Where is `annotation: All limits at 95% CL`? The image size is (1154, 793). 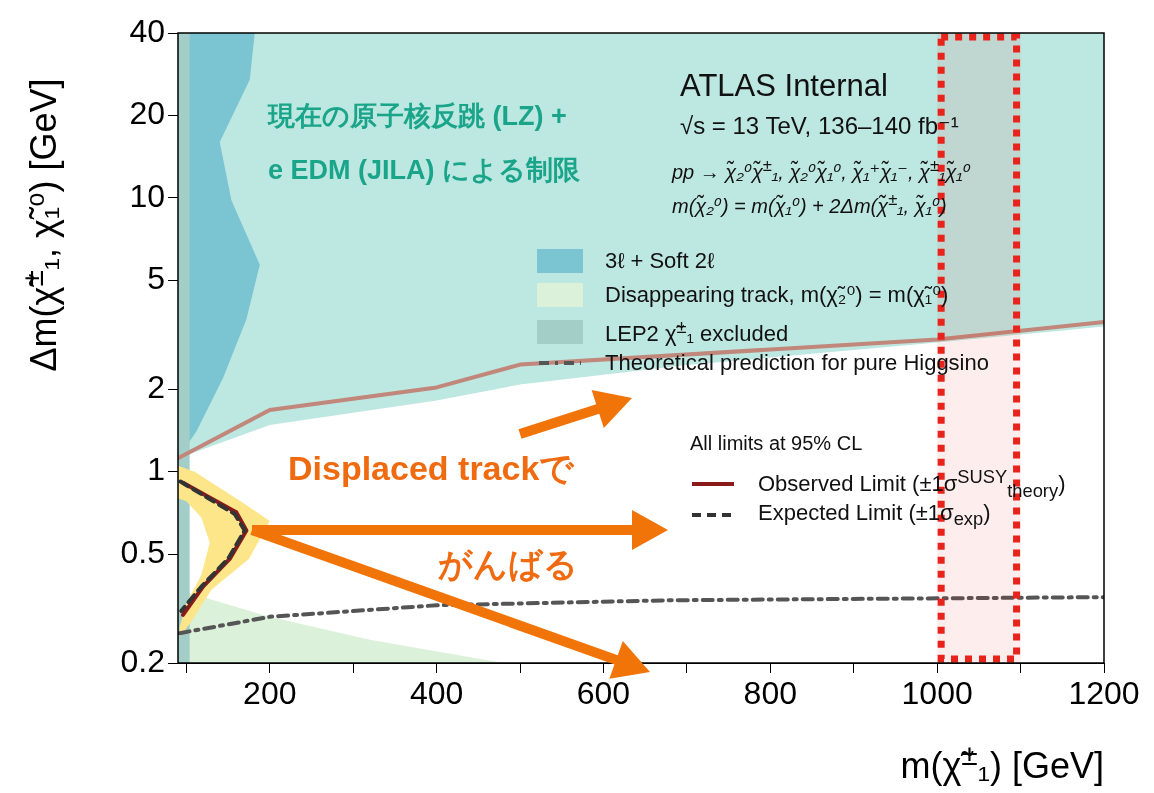
annotation: All limits at 95% CL is located at coordinates (776, 443).